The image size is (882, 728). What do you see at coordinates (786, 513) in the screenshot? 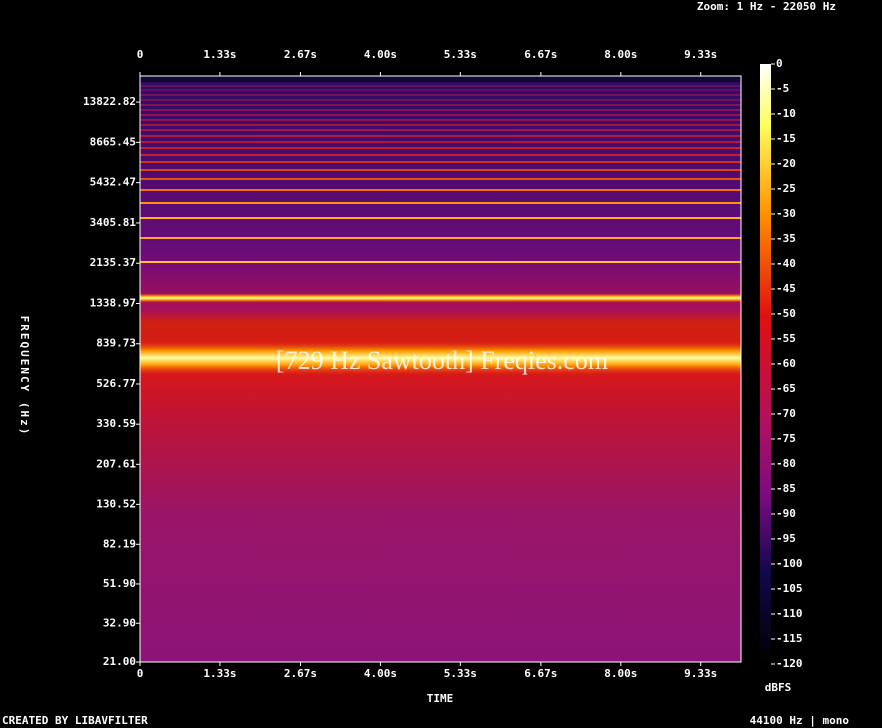
I see `colorbar-tick-label: -90` at bounding box center [786, 513].